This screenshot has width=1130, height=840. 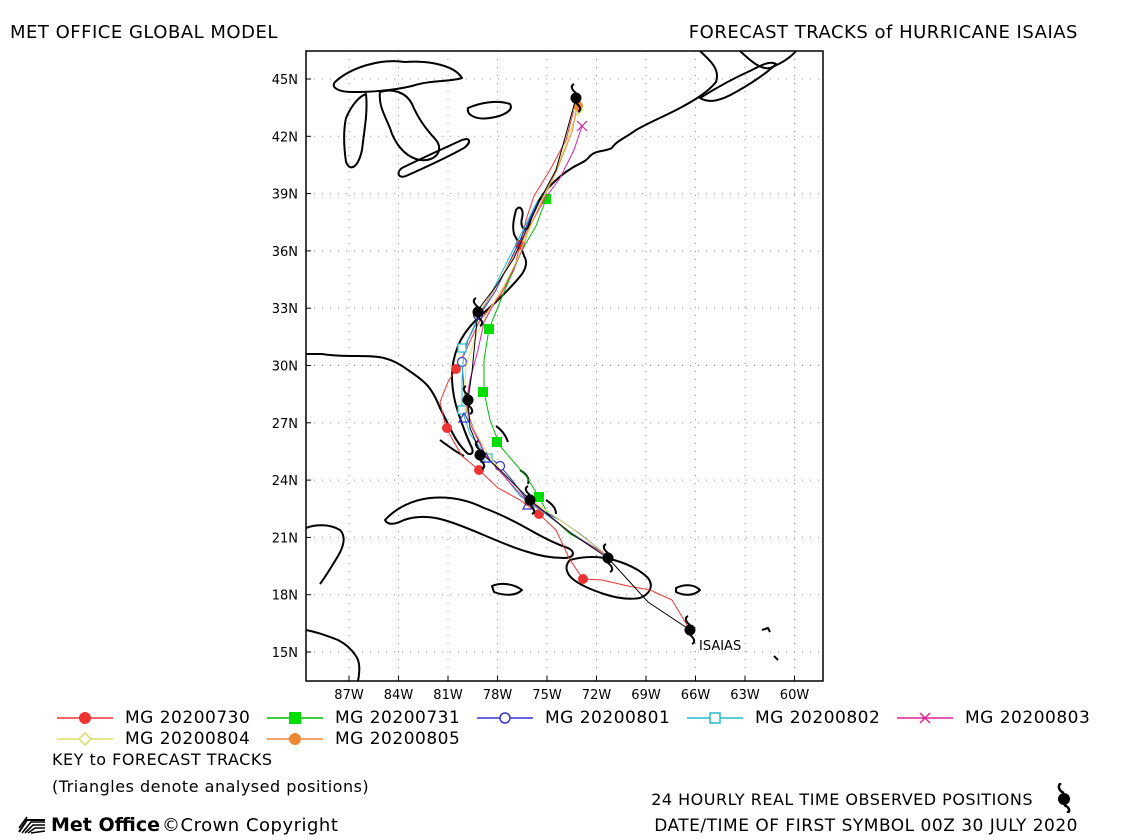 I want to click on cuba, so click(x=479, y=527).